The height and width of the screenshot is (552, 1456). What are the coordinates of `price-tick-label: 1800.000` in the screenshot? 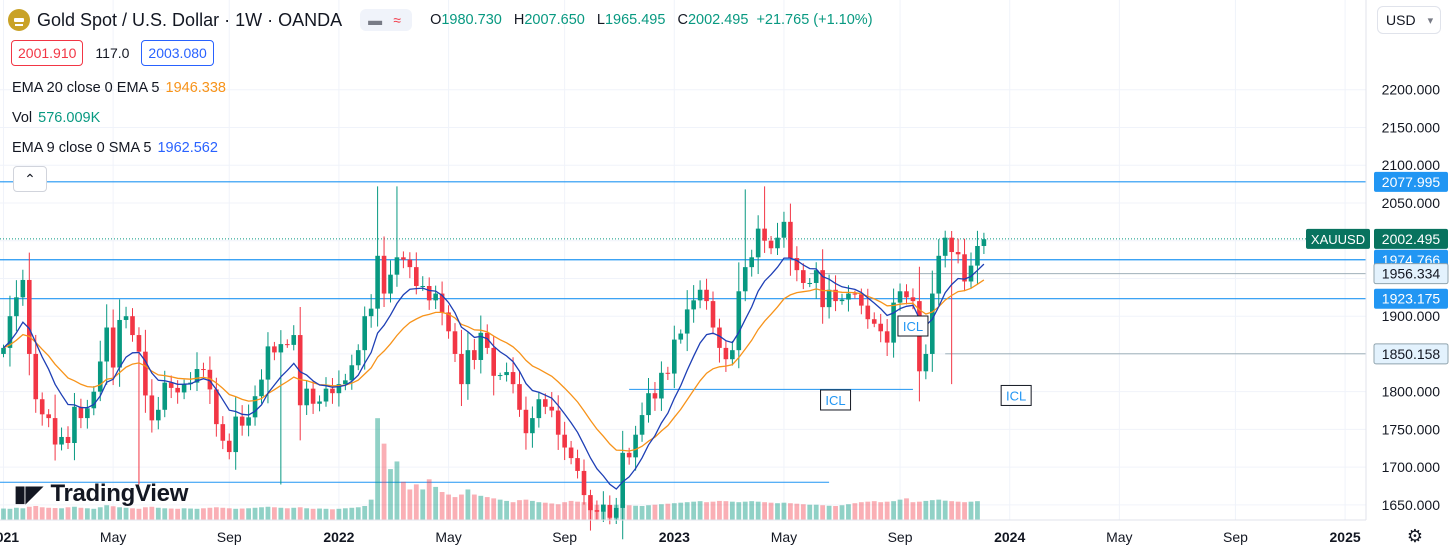 It's located at (1411, 392).